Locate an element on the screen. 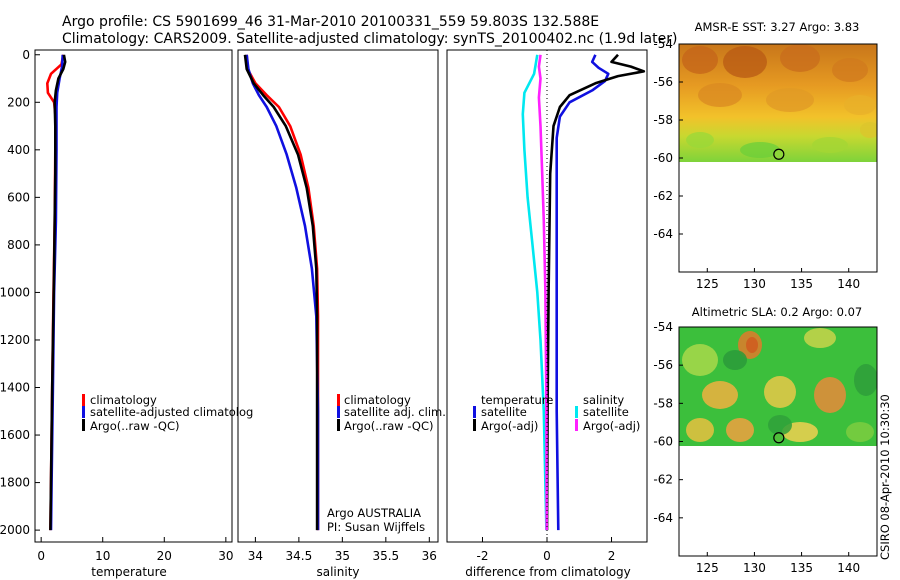 This screenshot has width=900, height=580. legend-label-satellite: satellite adj. clim. is located at coordinates (395, 412).